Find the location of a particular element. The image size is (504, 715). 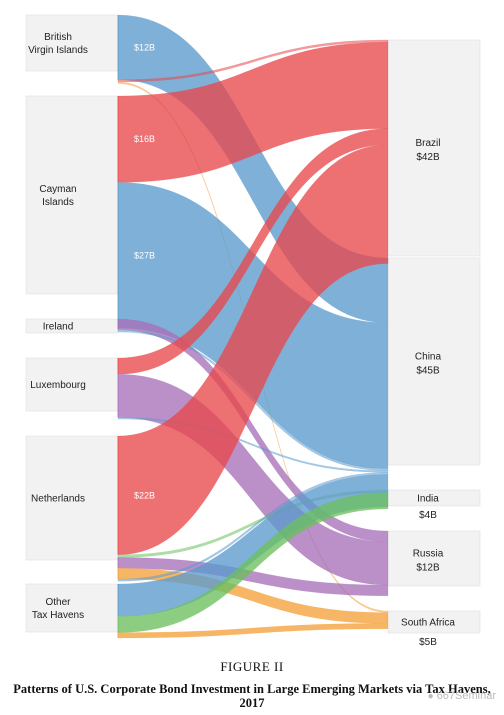

watermark: ● 667Seminar is located at coordinates (462, 696).